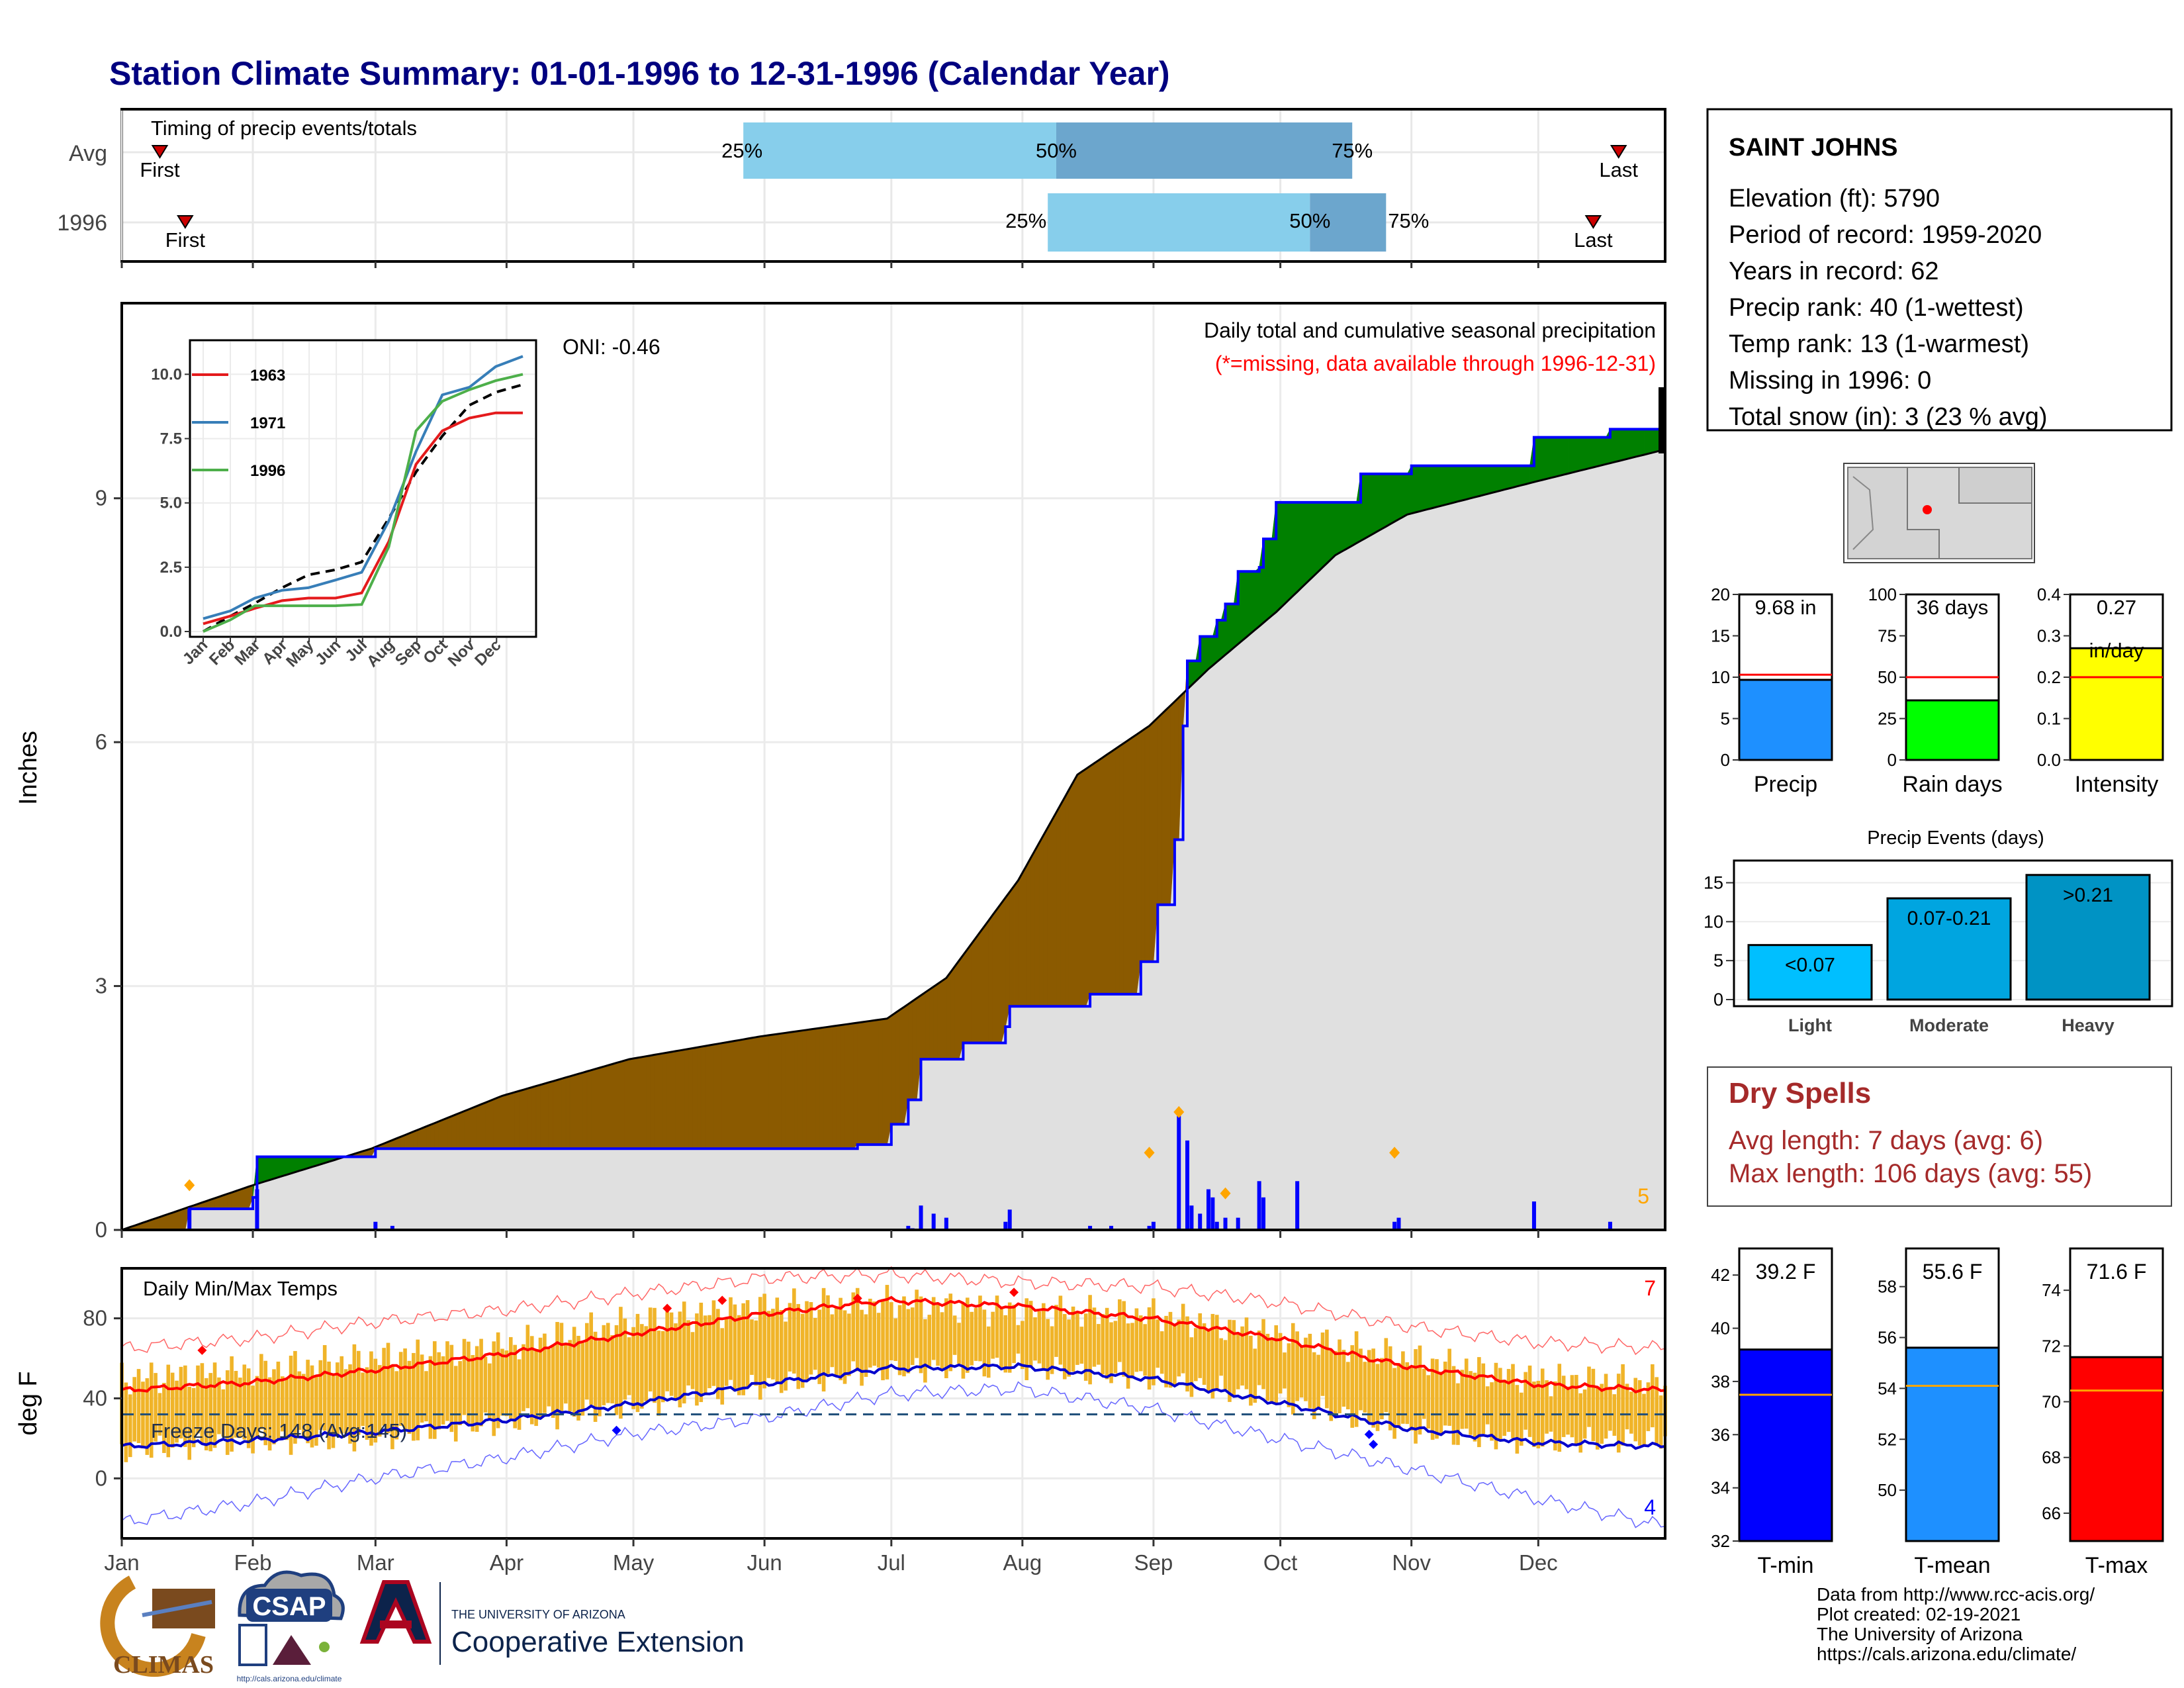 The width and height of the screenshot is (2184, 1688). I want to click on rain-days-ytick-label: 25, so click(1888, 719).